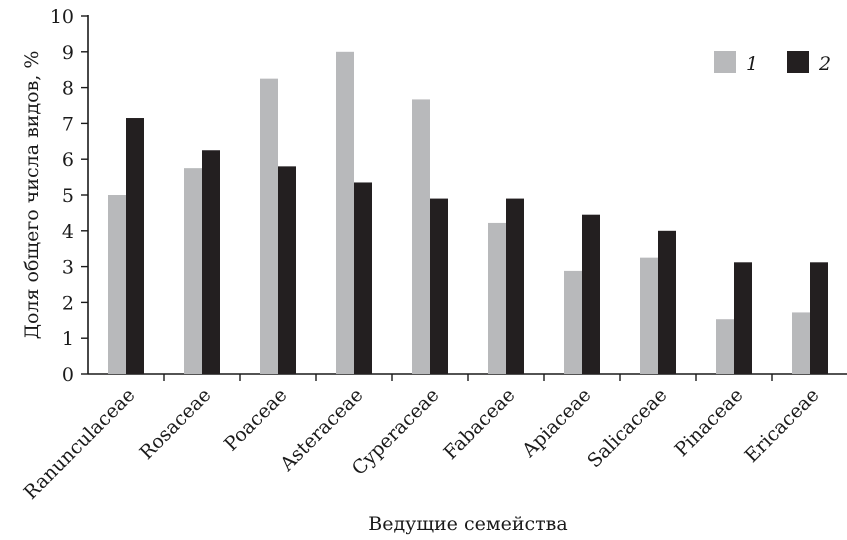 This screenshot has width=847, height=540. Describe the element at coordinates (752, 64) in the screenshot. I see `legend-label-1: 1` at that location.